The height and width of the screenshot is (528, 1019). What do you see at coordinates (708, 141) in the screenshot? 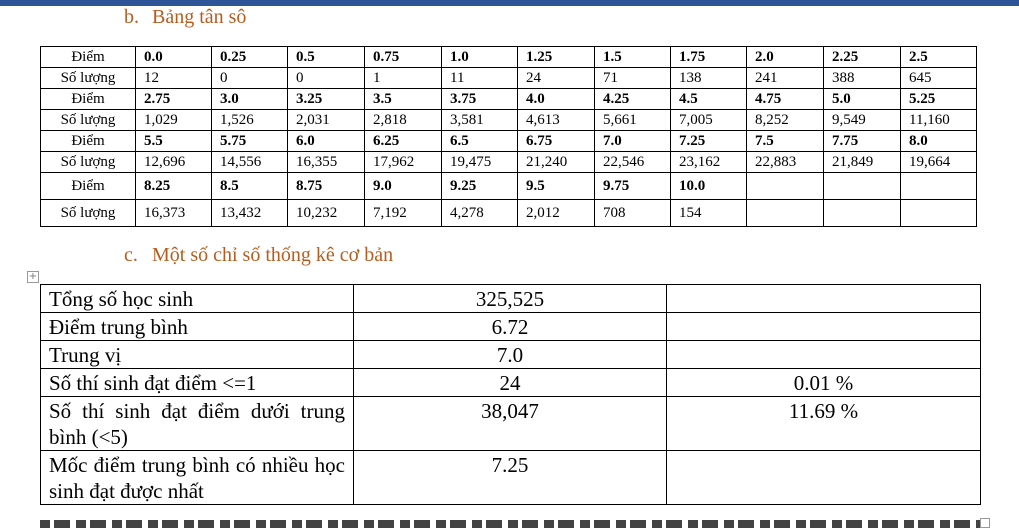
I see `score-cell: 7.25` at bounding box center [708, 141].